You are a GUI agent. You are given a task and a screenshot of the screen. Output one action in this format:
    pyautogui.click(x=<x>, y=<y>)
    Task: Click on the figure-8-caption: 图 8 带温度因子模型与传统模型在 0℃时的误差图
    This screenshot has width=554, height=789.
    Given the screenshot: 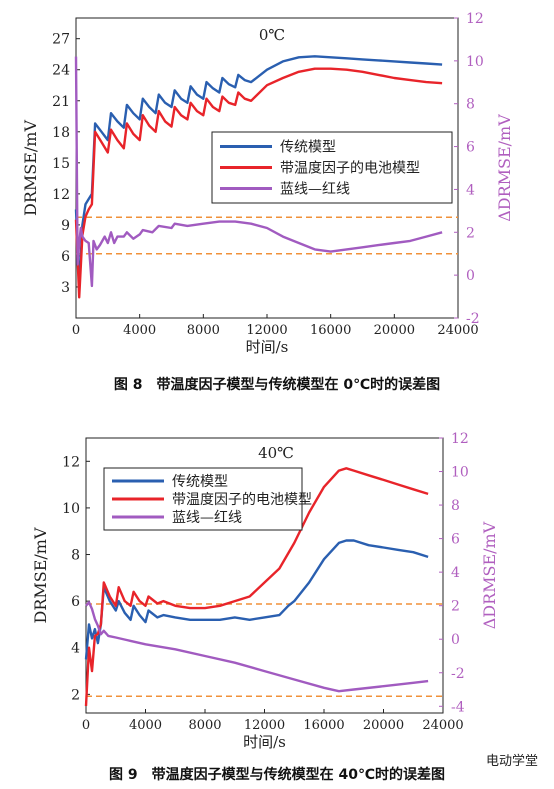 What is the action you would take?
    pyautogui.click(x=277, y=385)
    